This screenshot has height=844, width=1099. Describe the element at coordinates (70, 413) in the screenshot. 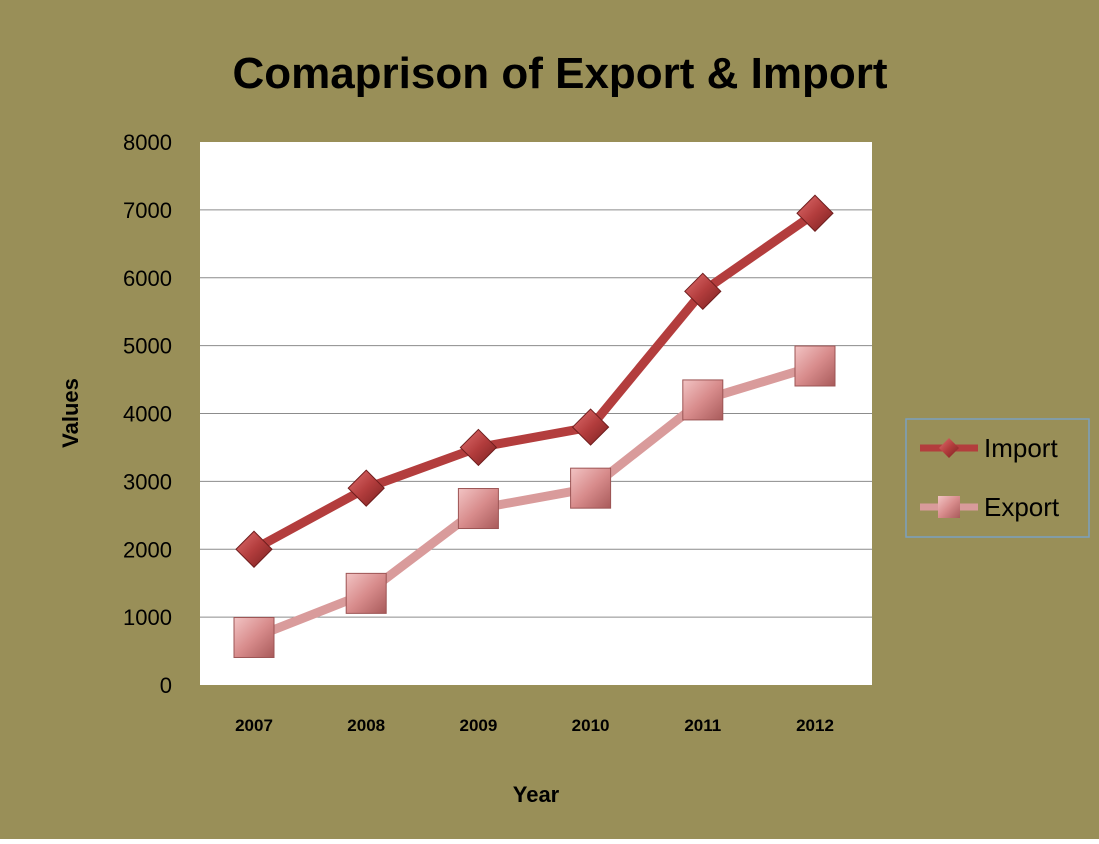

I see `y-axis-label: Values` at that location.